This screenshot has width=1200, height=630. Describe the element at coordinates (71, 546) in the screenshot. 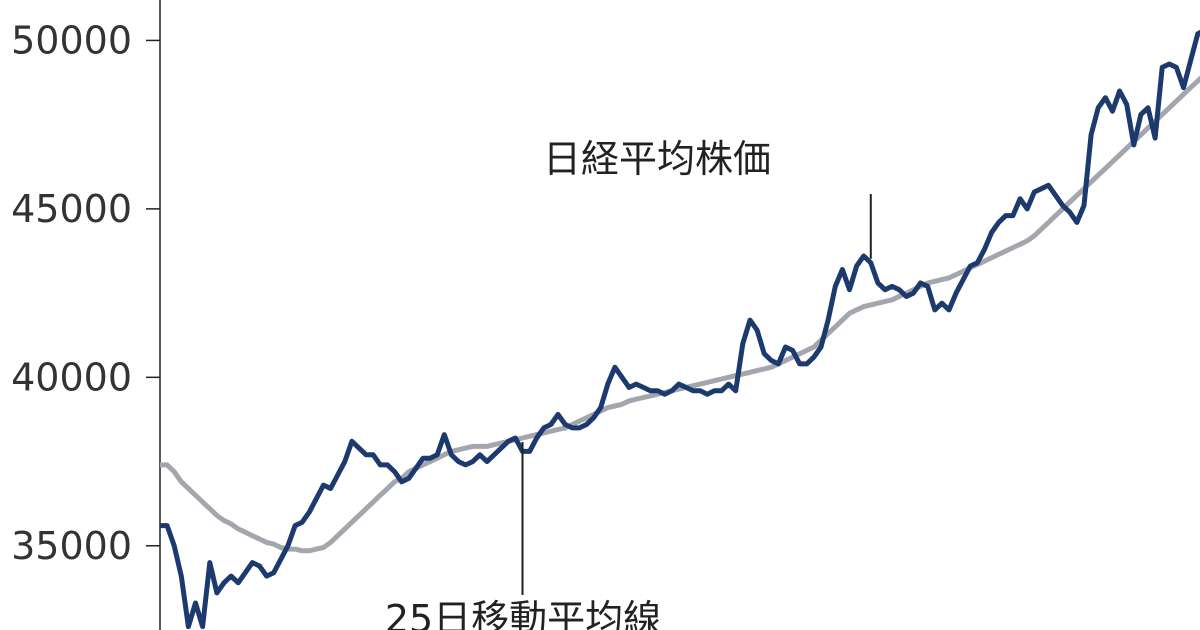

I see `y-tick-label: 35000` at that location.